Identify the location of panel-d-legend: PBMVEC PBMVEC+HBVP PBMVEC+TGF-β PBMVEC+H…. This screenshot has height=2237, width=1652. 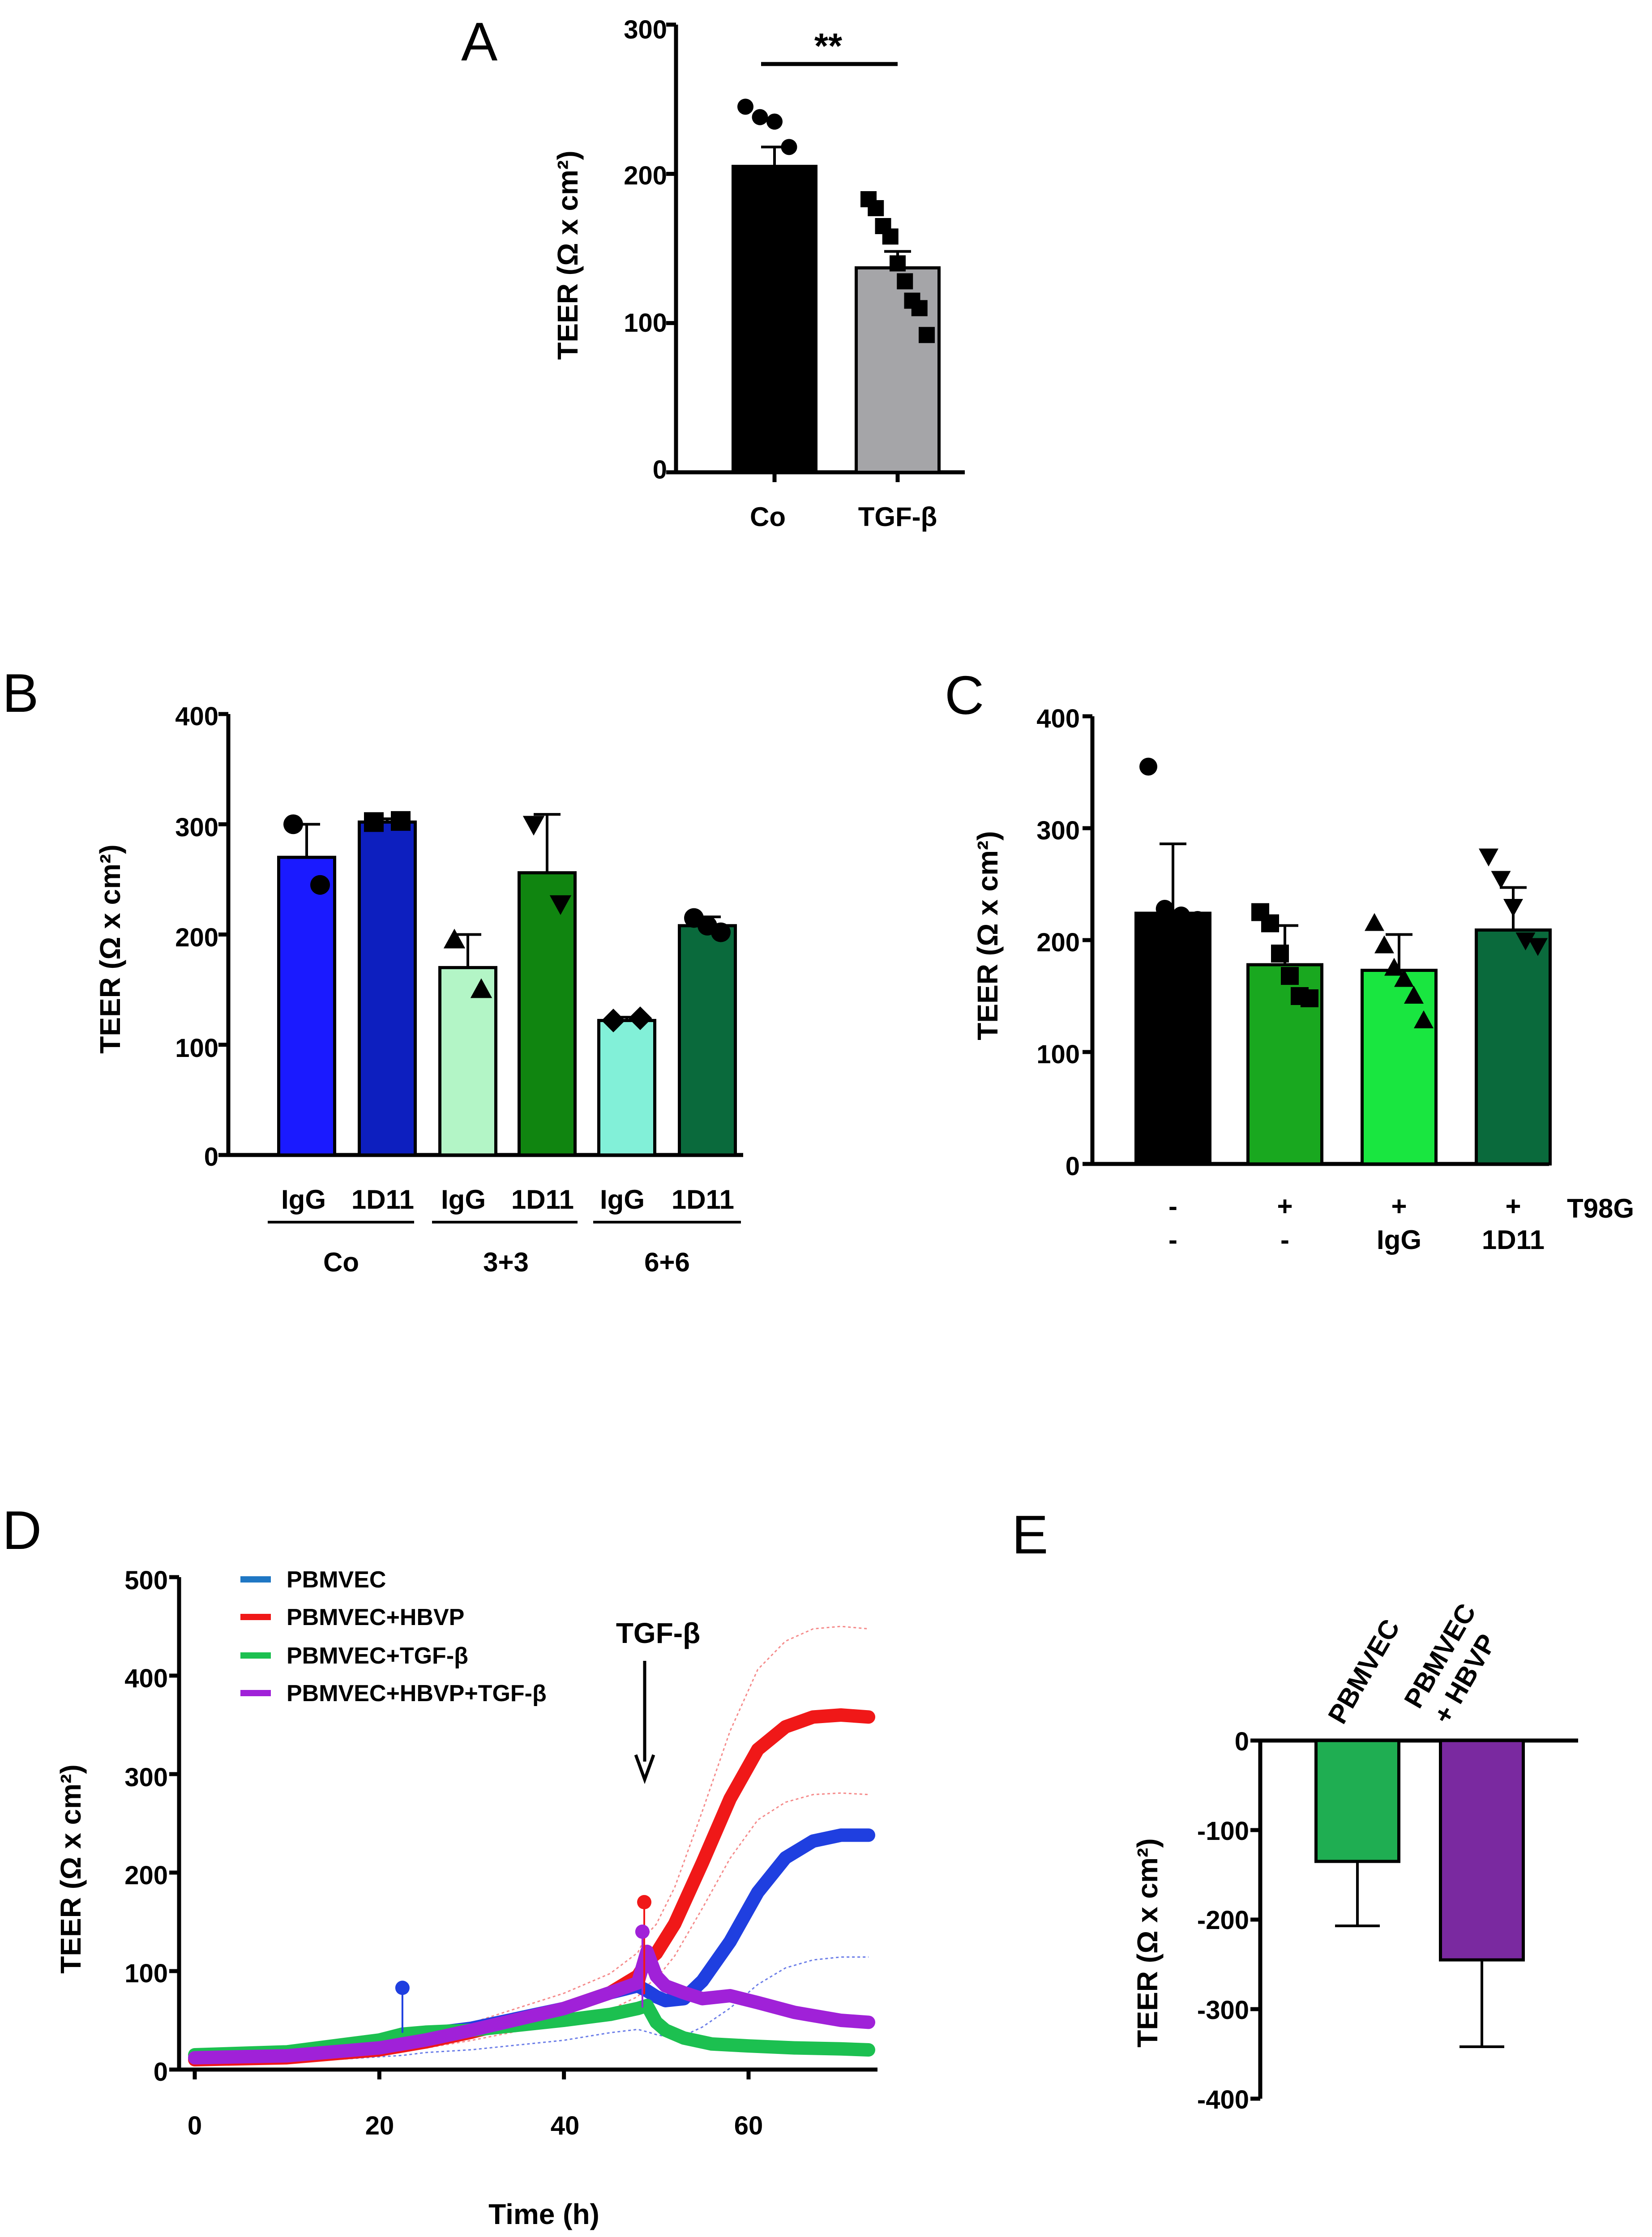
(393, 1637).